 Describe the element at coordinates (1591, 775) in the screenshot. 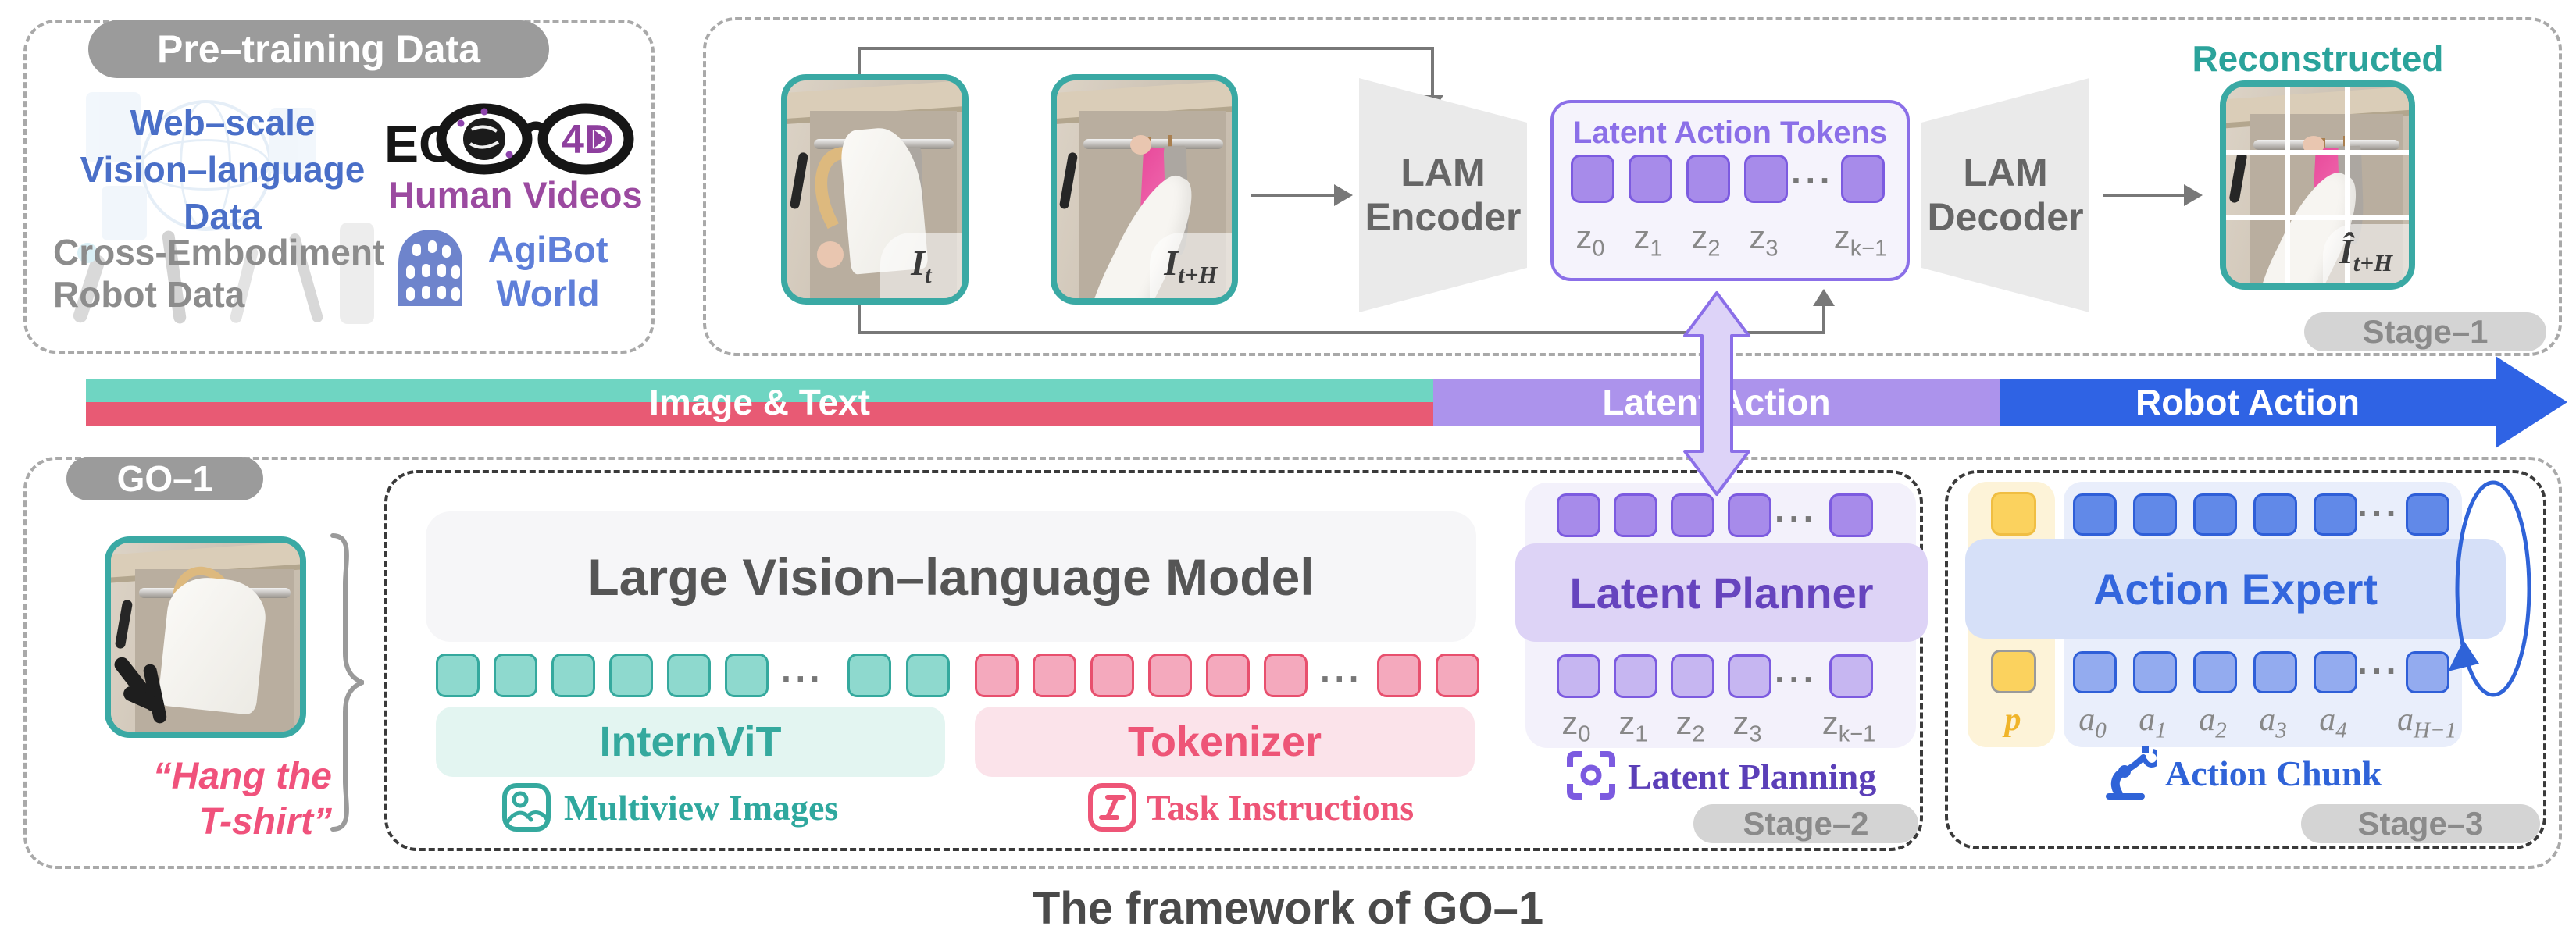

I see `latent-planning-icon` at that location.